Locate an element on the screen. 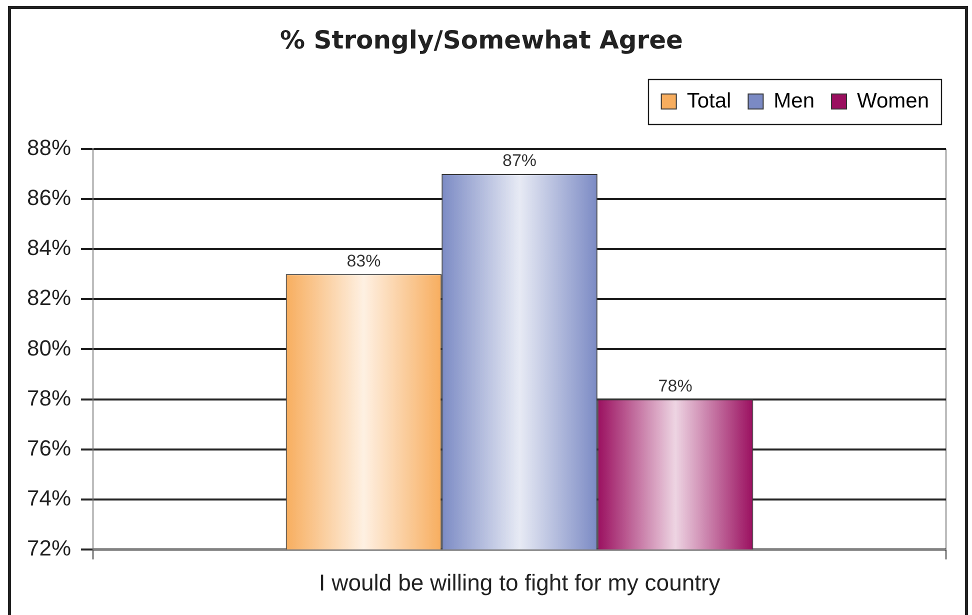 Image resolution: width=972 pixels, height=615 pixels. y-tick-label: 86% is located at coordinates (49, 197).